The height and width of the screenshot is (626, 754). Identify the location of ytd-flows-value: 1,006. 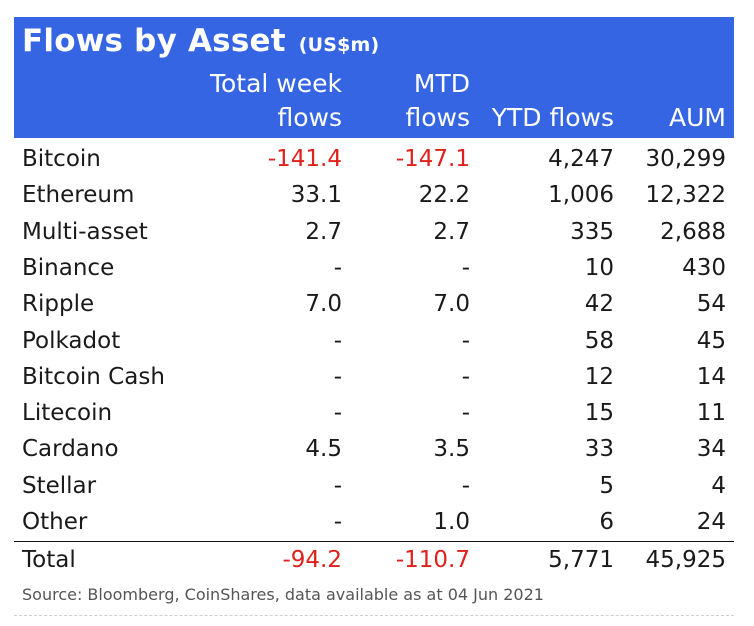
(581, 195).